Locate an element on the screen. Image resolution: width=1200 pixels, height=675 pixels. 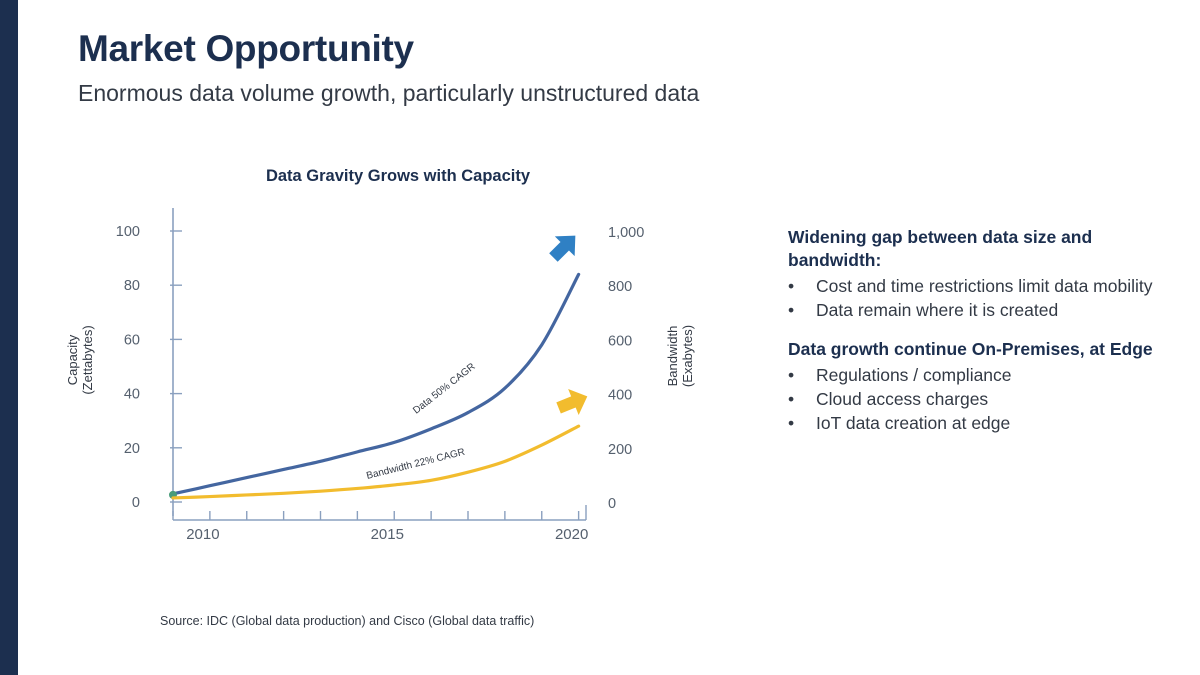
x-tick-label: 2010 is located at coordinates (202, 534).